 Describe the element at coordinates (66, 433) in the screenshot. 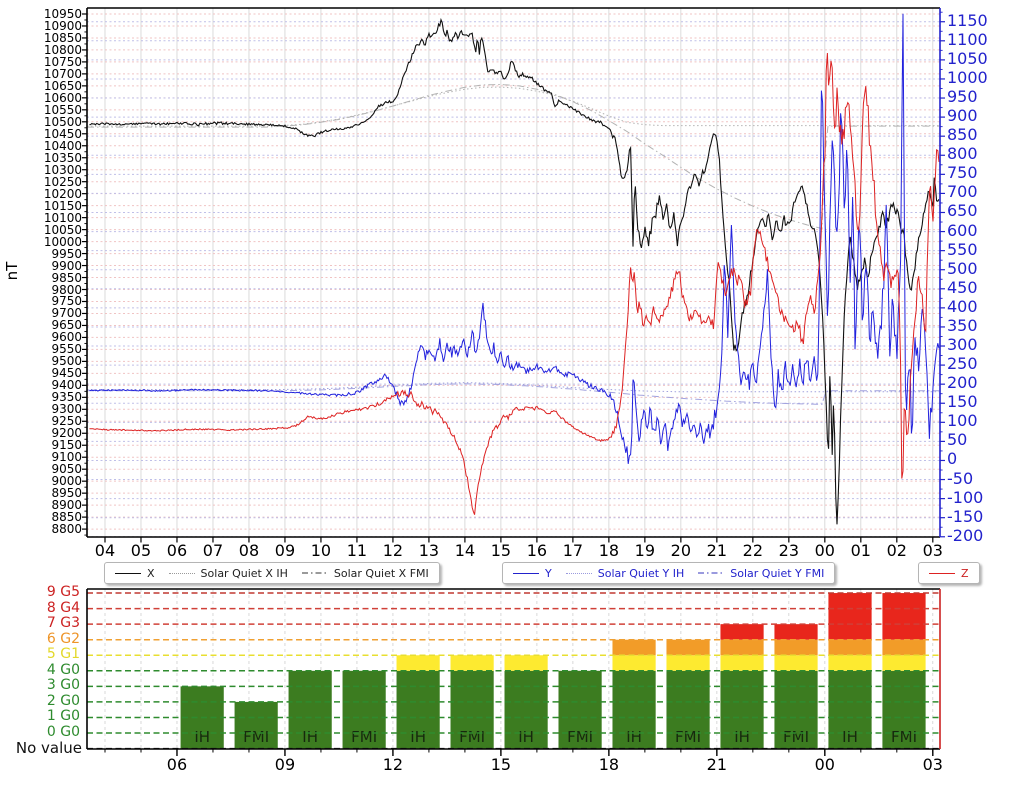

I see `left-tick-label: 9200` at that location.